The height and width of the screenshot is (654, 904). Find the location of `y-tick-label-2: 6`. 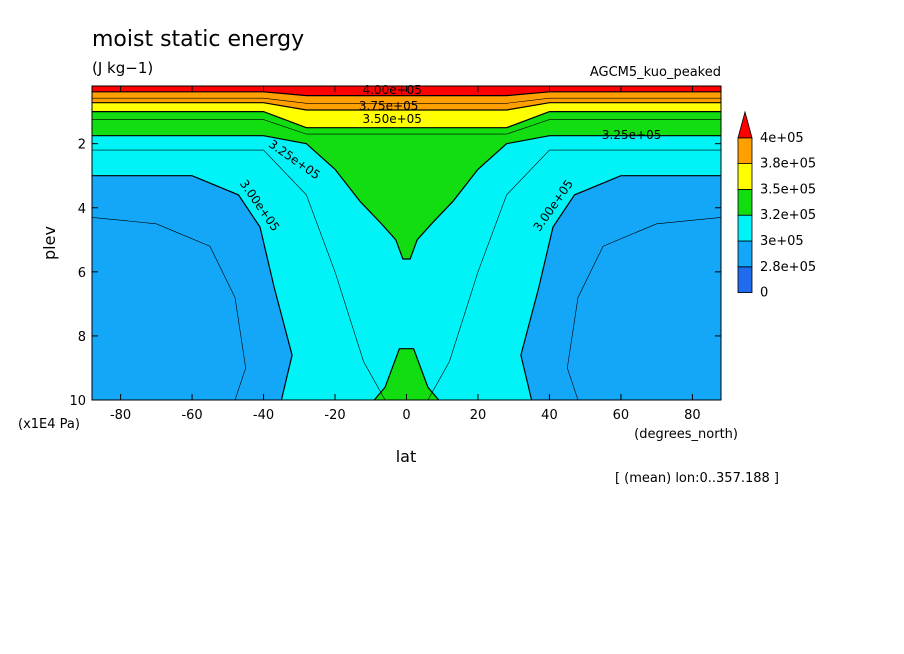

y-tick-label-2: 6 is located at coordinates (82, 273).